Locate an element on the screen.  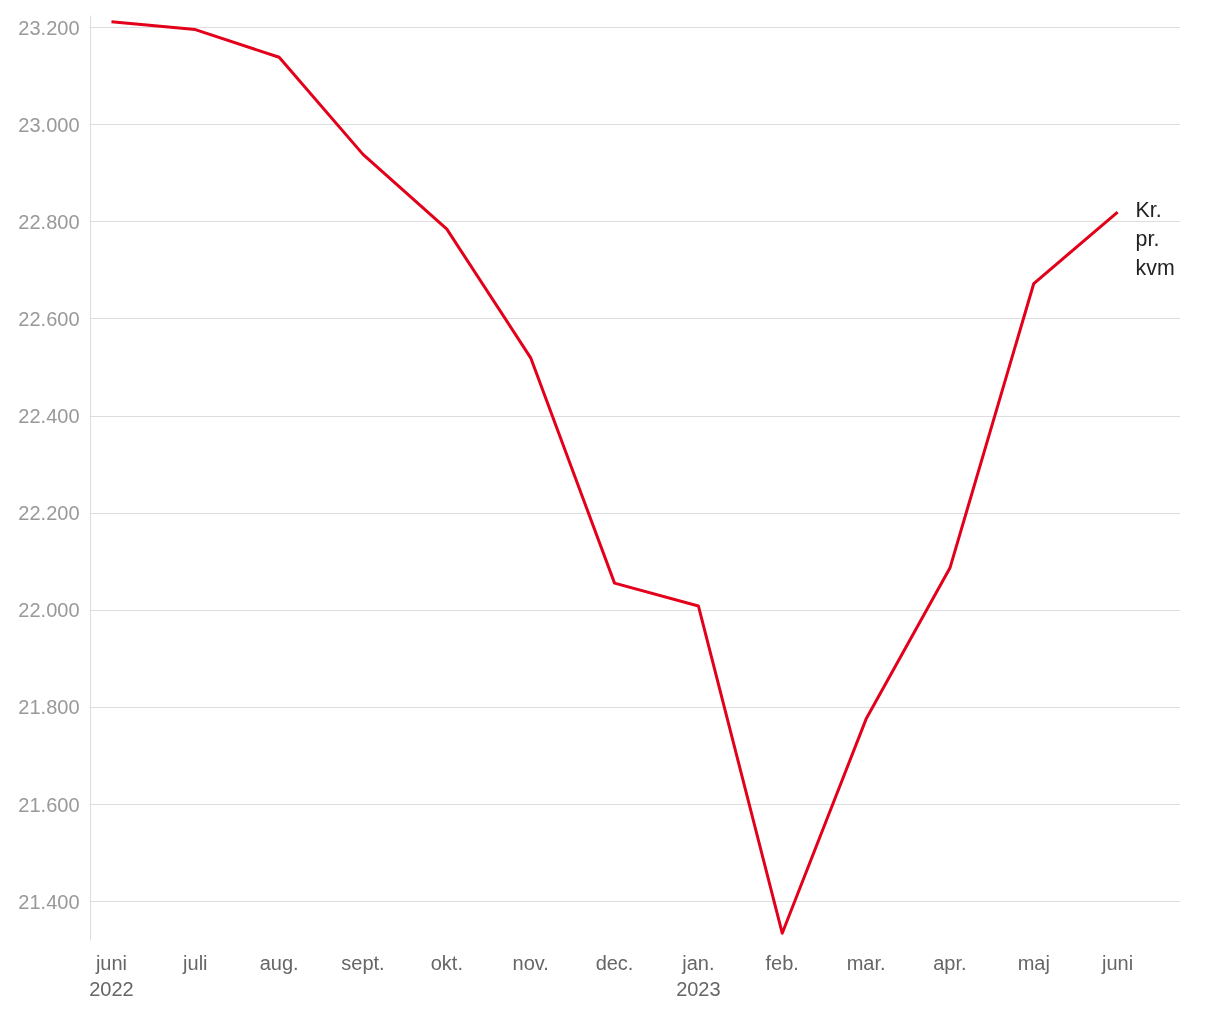
x-tick-label: maj is located at coordinates (1033, 962).